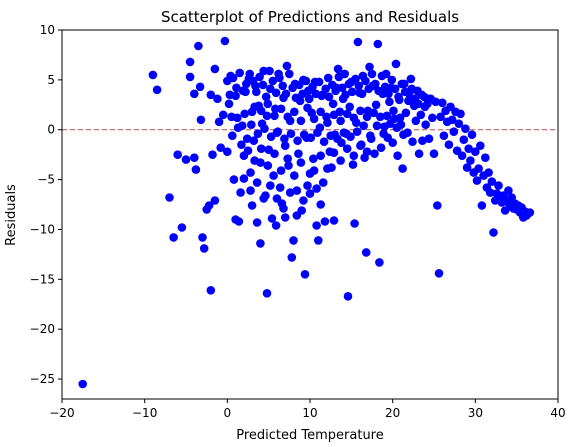 The image size is (575, 447). I want to click on y-tick-label: −15, so click(42, 279).